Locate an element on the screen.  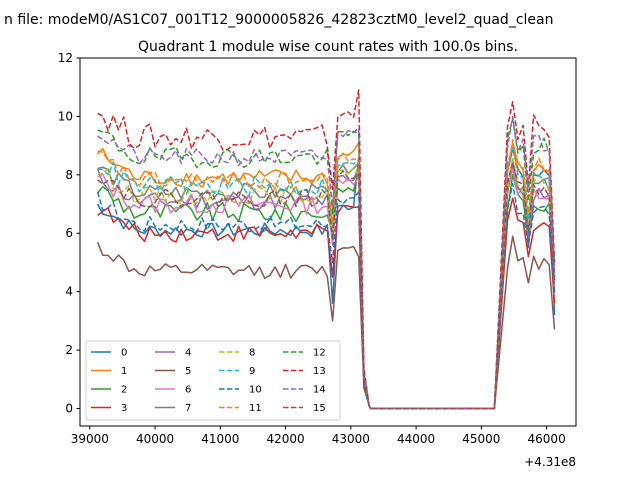
y-axis: 0 2 4 6 8 10 12 is located at coordinates (69, 233).